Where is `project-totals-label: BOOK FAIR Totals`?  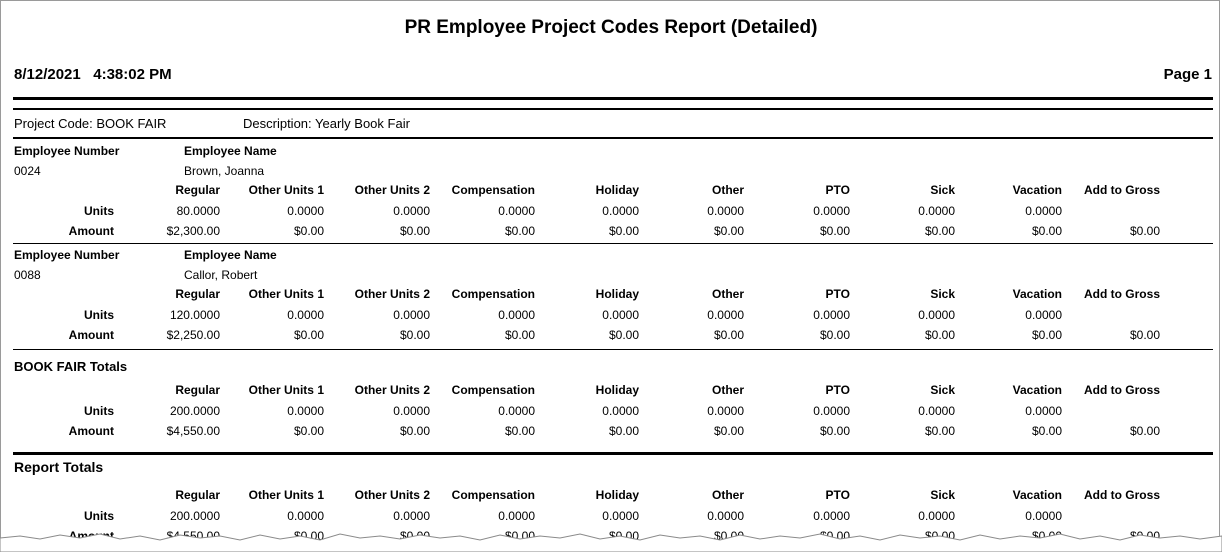 project-totals-label: BOOK FAIR Totals is located at coordinates (71, 366).